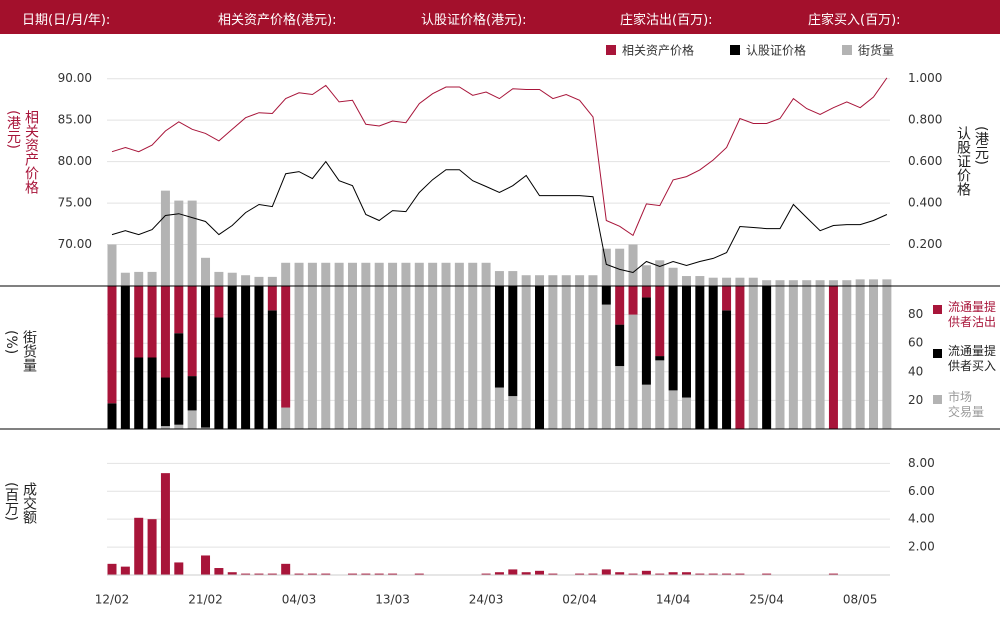 This screenshot has width=1000, height=620. I want to click on legend-label: 街货量, so click(876, 50).